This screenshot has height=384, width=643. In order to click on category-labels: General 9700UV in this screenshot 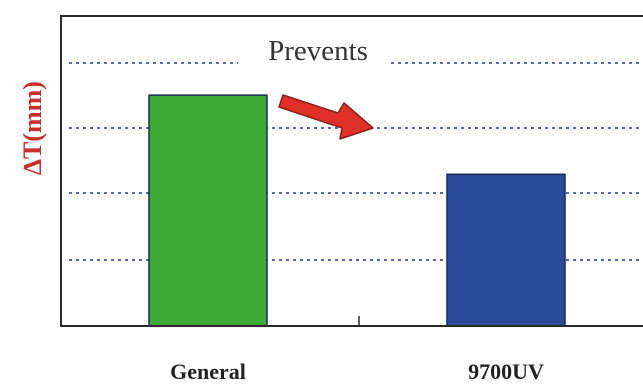, I will do `click(357, 371)`.